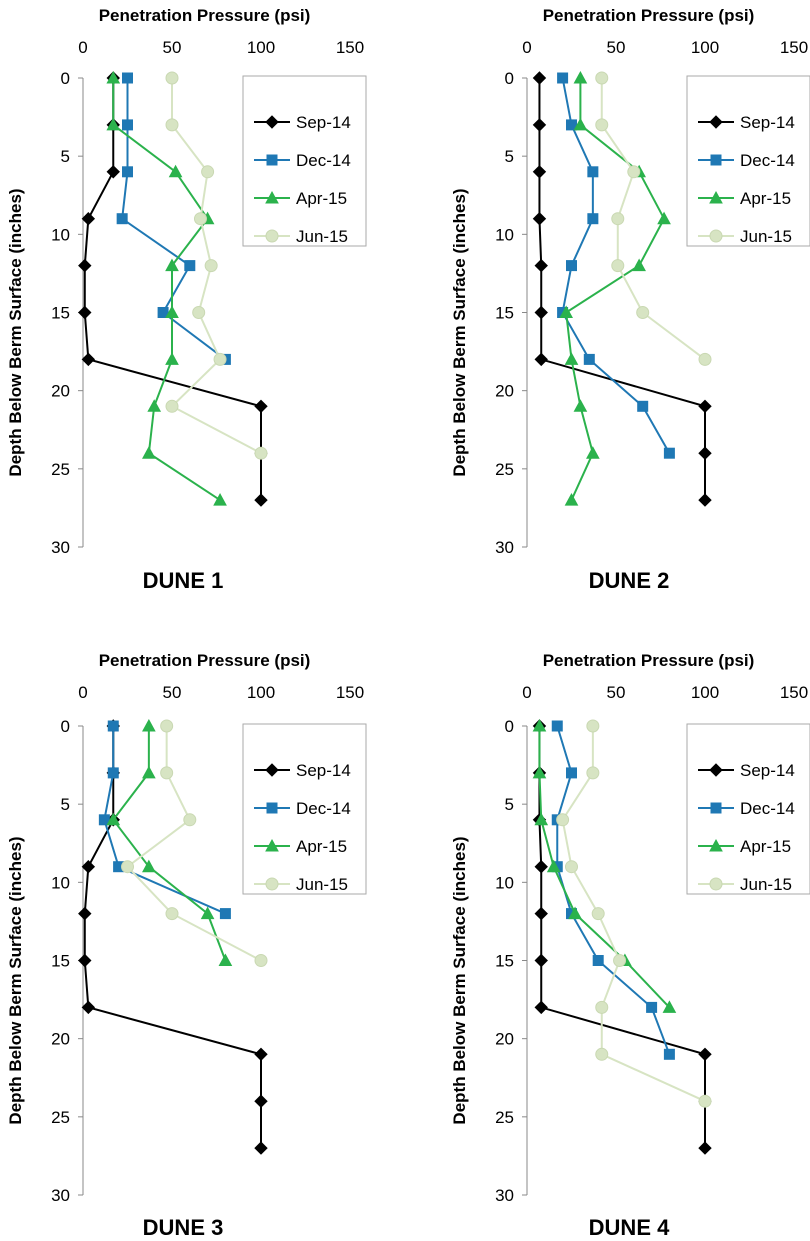 This screenshot has width=810, height=1241. What do you see at coordinates (60, 313) in the screenshot?
I see `y-tick-label: 15` at bounding box center [60, 313].